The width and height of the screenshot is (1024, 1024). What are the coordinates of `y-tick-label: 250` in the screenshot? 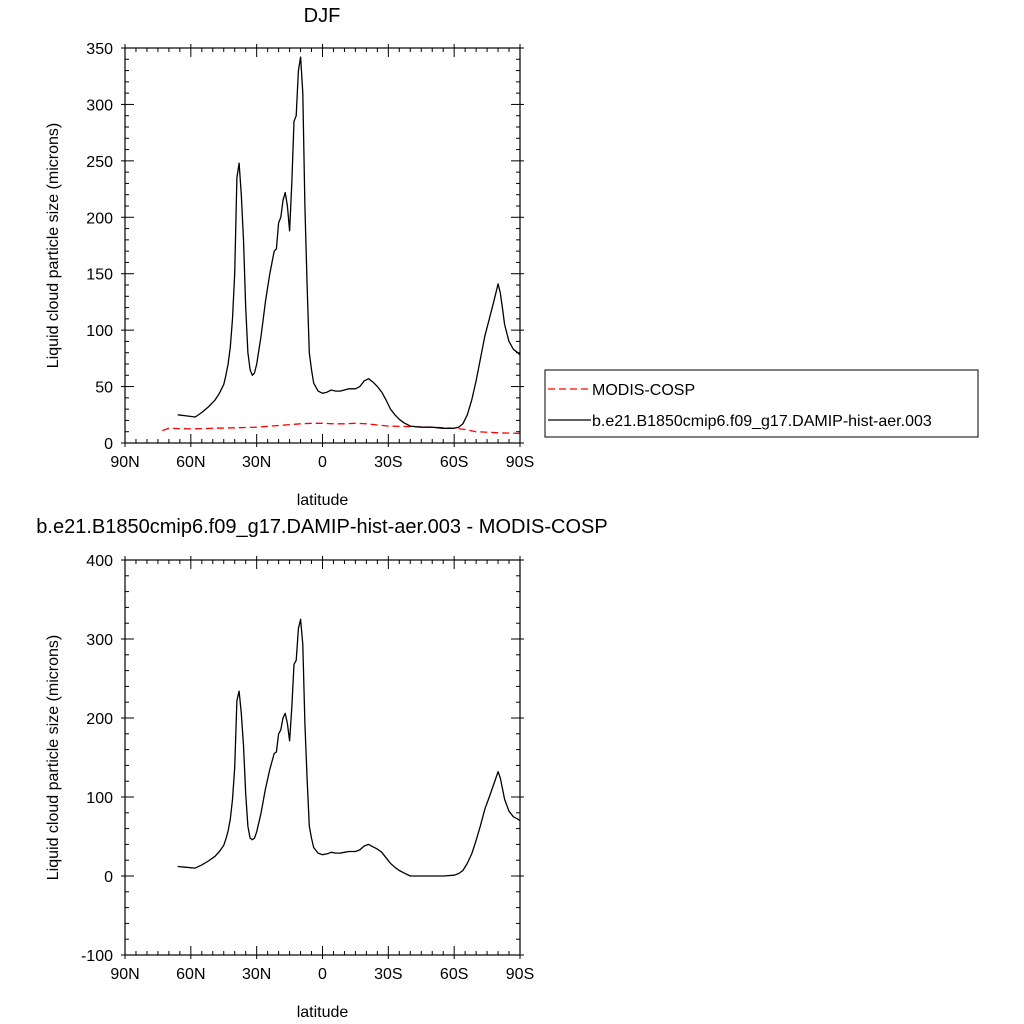 It's located at (99, 162).